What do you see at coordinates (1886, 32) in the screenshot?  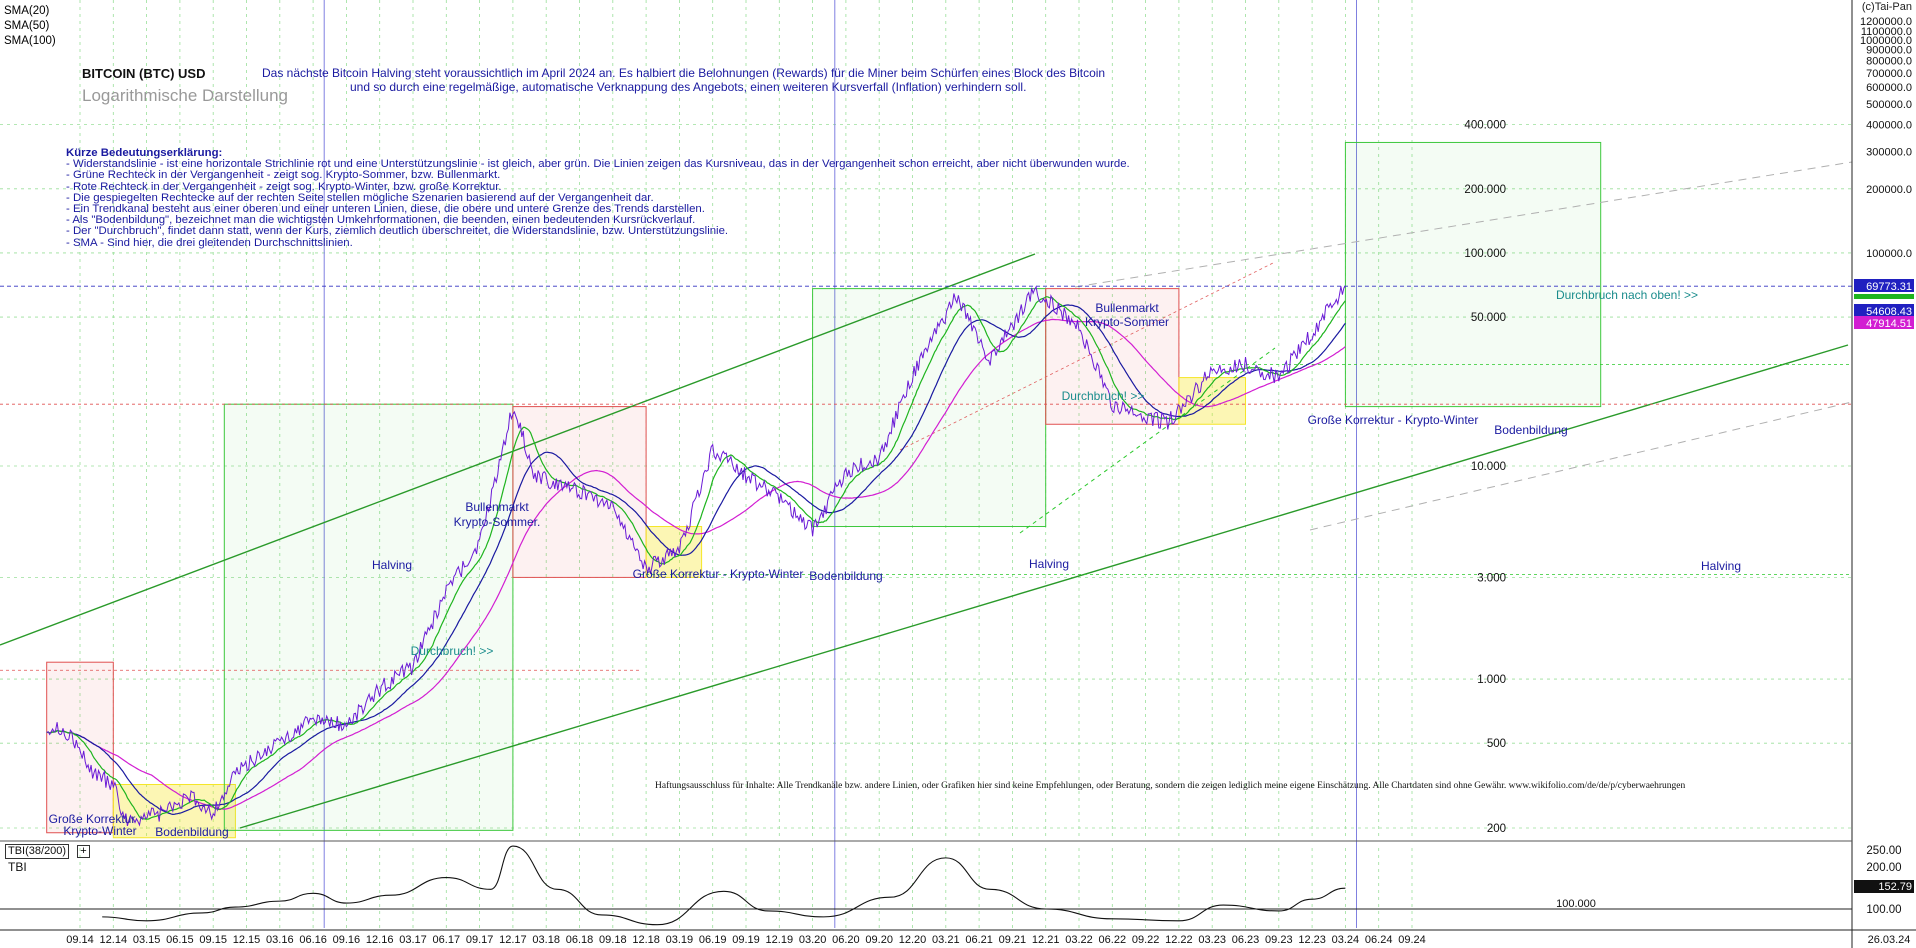 I see `y-tick-label: 1100000.0` at bounding box center [1886, 32].